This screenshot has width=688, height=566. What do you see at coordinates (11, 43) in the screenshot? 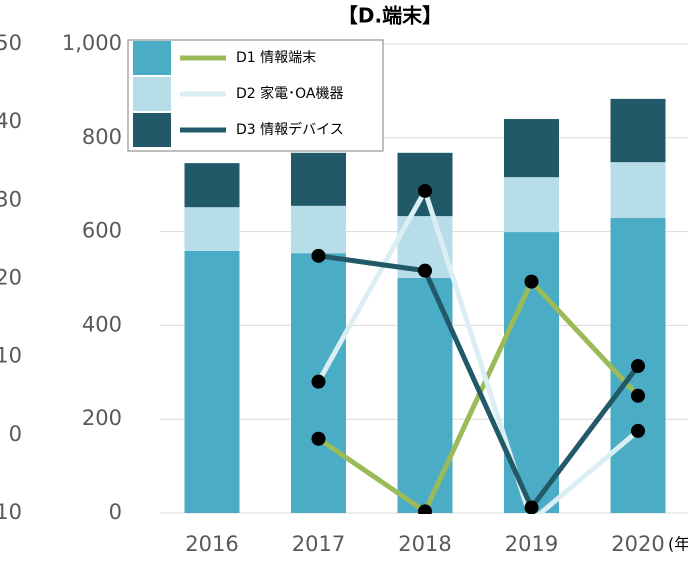
I see `y2-tick-label: 50` at bounding box center [11, 43].